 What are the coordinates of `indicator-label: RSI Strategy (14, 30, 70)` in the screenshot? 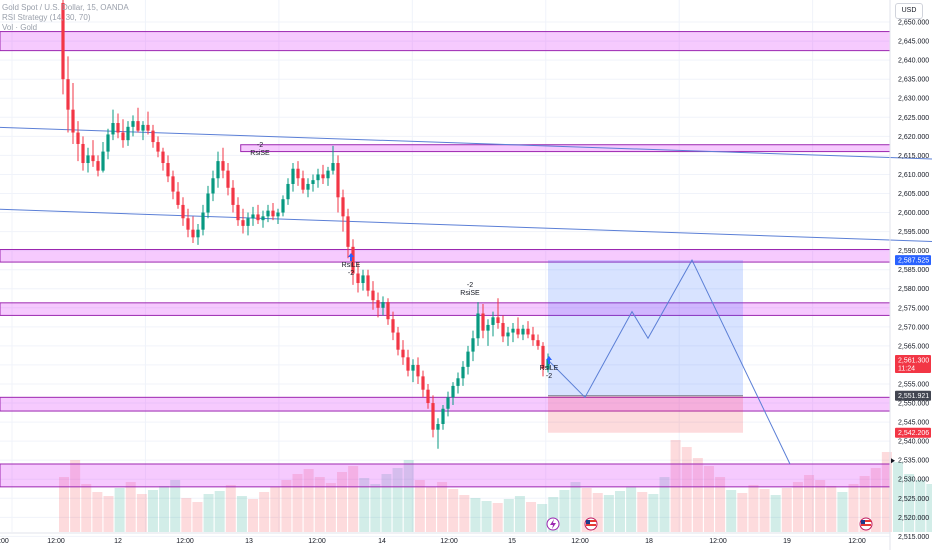 It's located at (46, 17).